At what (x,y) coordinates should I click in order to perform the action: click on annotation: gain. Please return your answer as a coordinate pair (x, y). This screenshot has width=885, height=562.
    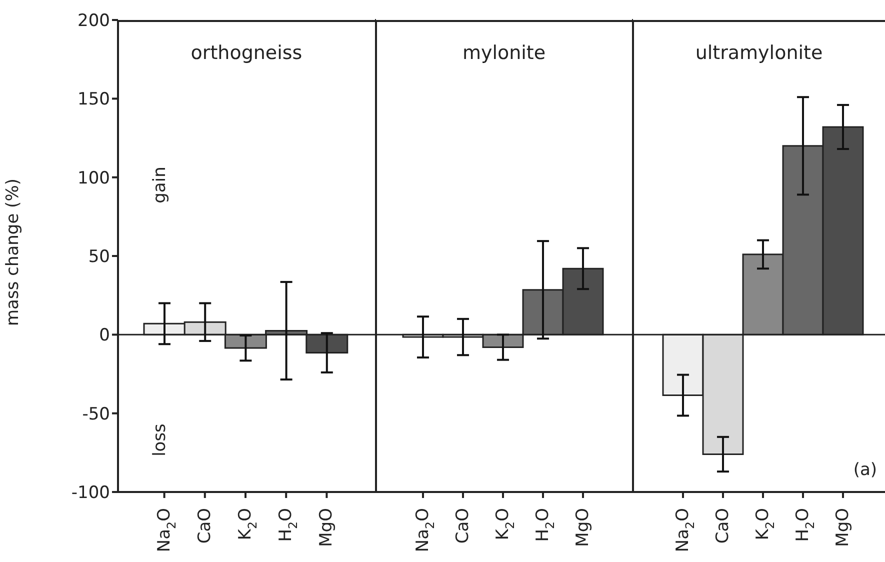
    Looking at the image, I should click on (160, 185).